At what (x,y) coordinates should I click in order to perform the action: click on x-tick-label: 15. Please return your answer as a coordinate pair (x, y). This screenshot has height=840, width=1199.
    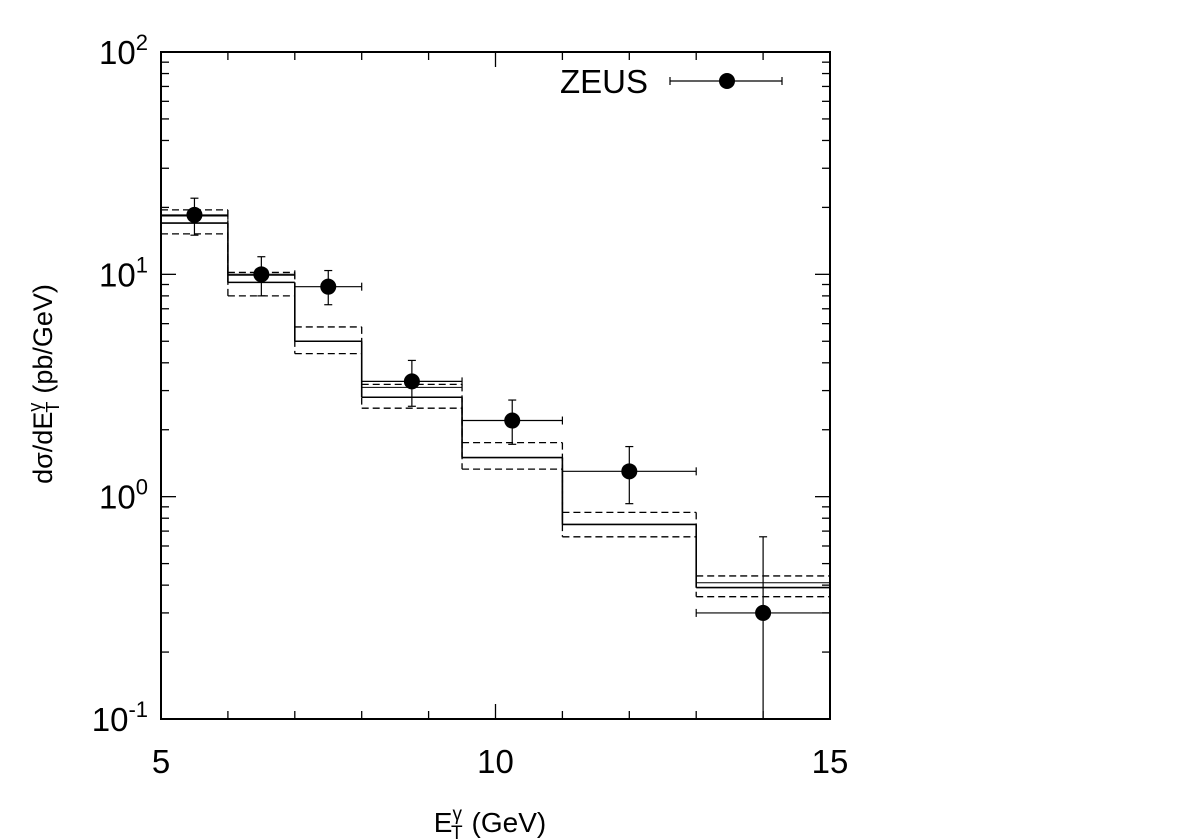
    Looking at the image, I should click on (830, 761).